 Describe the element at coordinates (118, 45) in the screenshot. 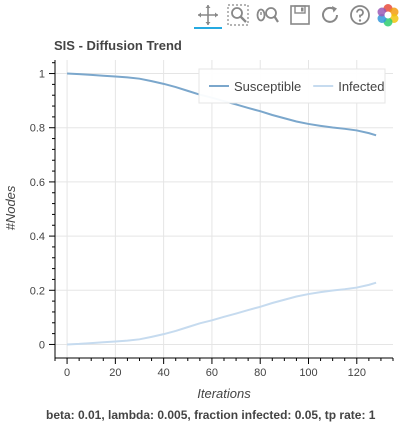

I see `chart-title: SIS - Diffusion Trend` at that location.